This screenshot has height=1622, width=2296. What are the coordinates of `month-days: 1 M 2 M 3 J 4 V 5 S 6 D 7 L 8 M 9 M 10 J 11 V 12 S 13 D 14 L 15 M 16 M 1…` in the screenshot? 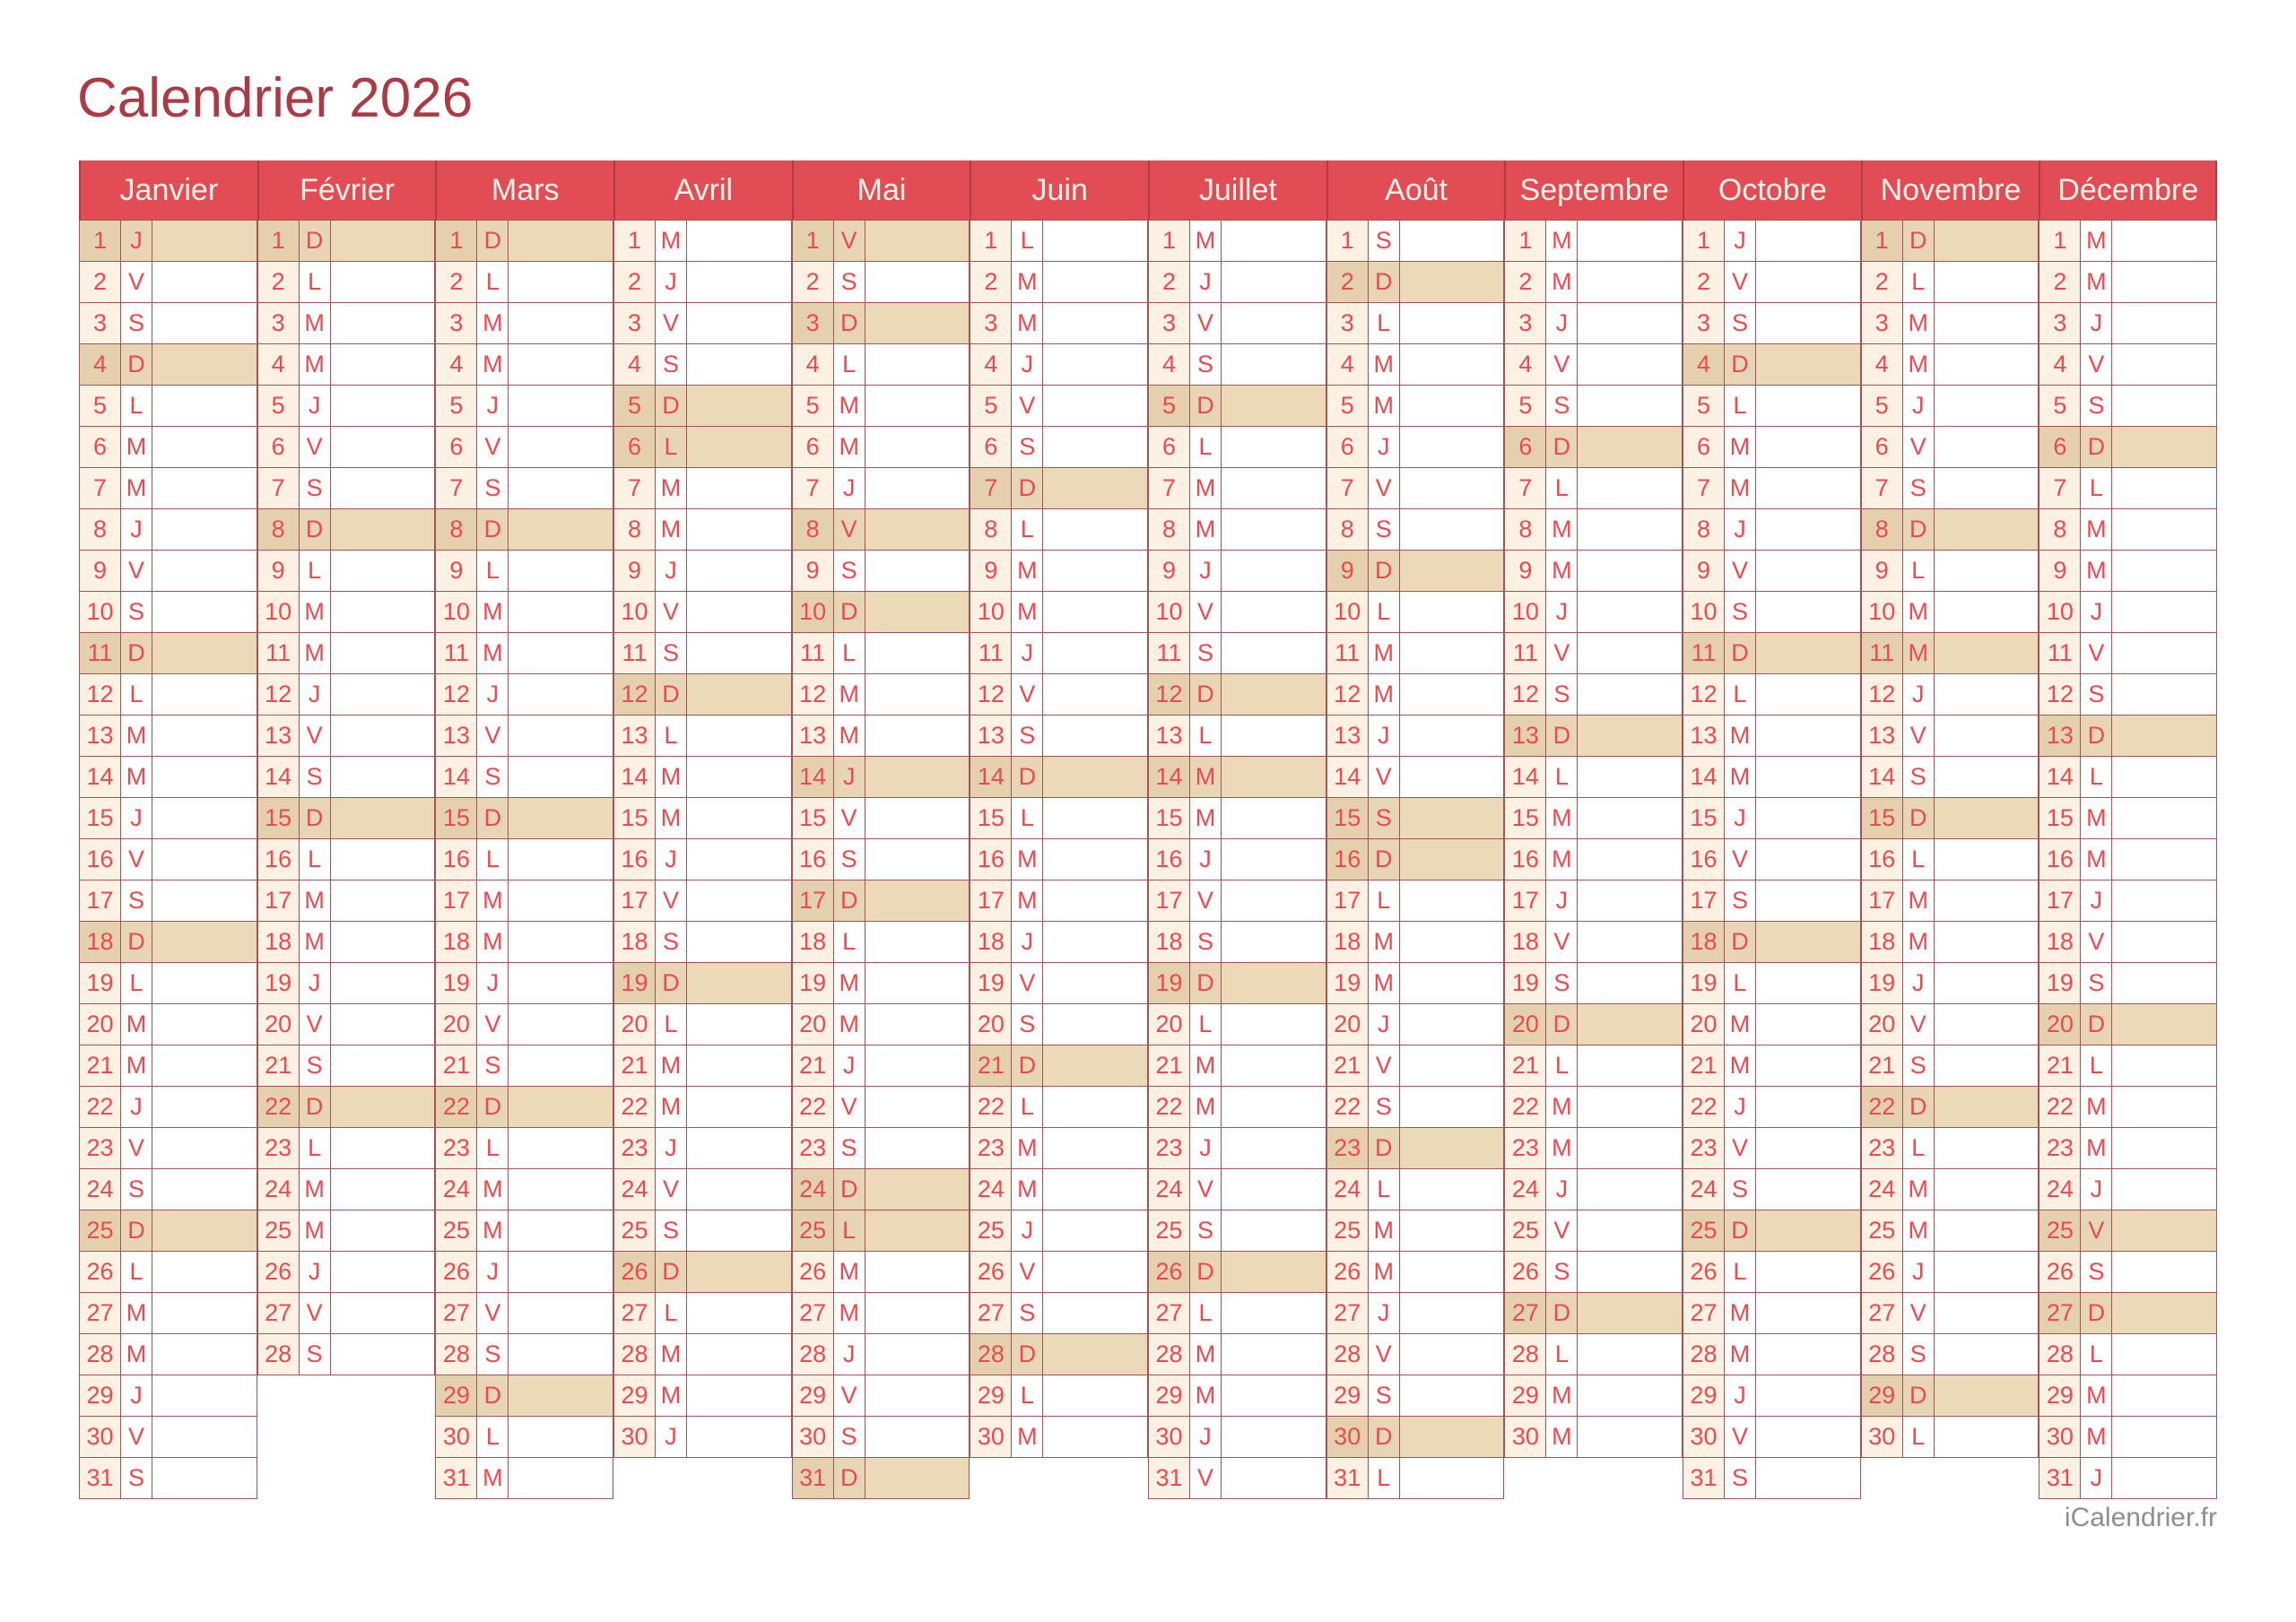 It's located at (1593, 839).